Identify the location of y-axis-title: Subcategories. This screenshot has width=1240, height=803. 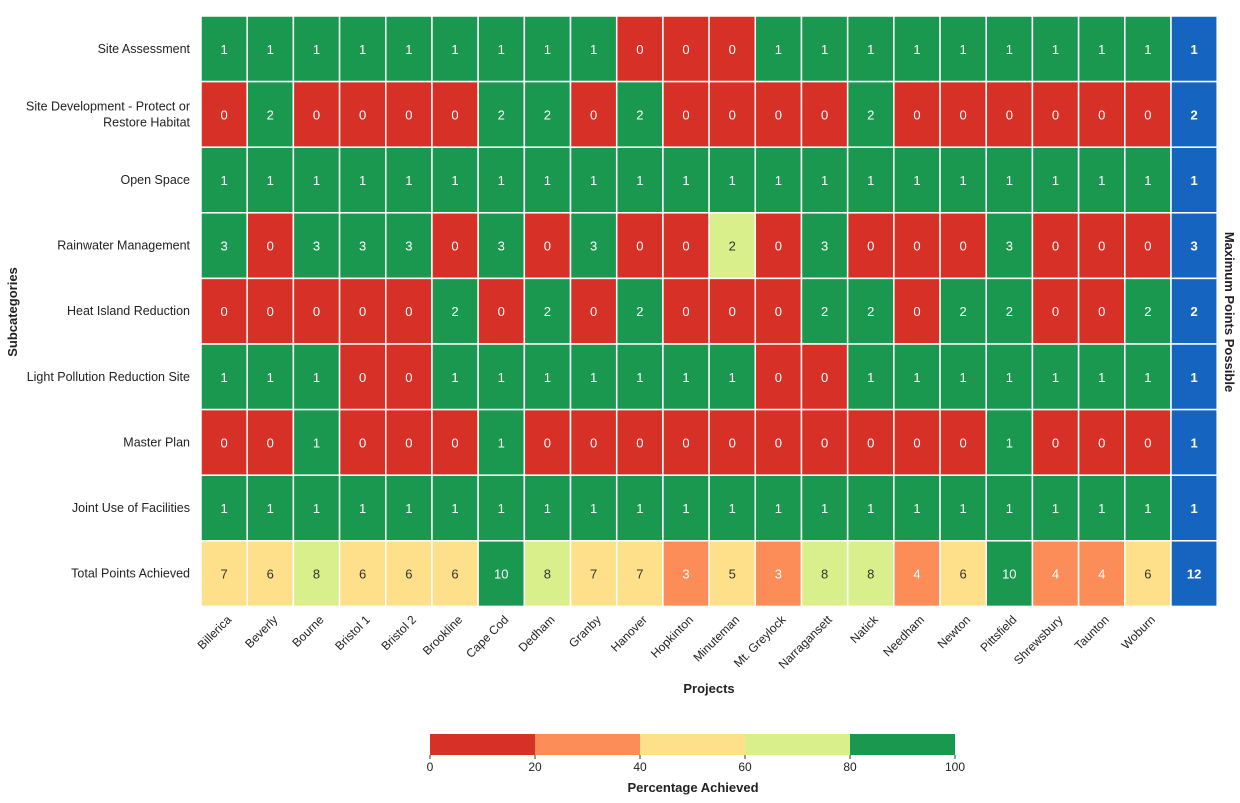
(12, 312).